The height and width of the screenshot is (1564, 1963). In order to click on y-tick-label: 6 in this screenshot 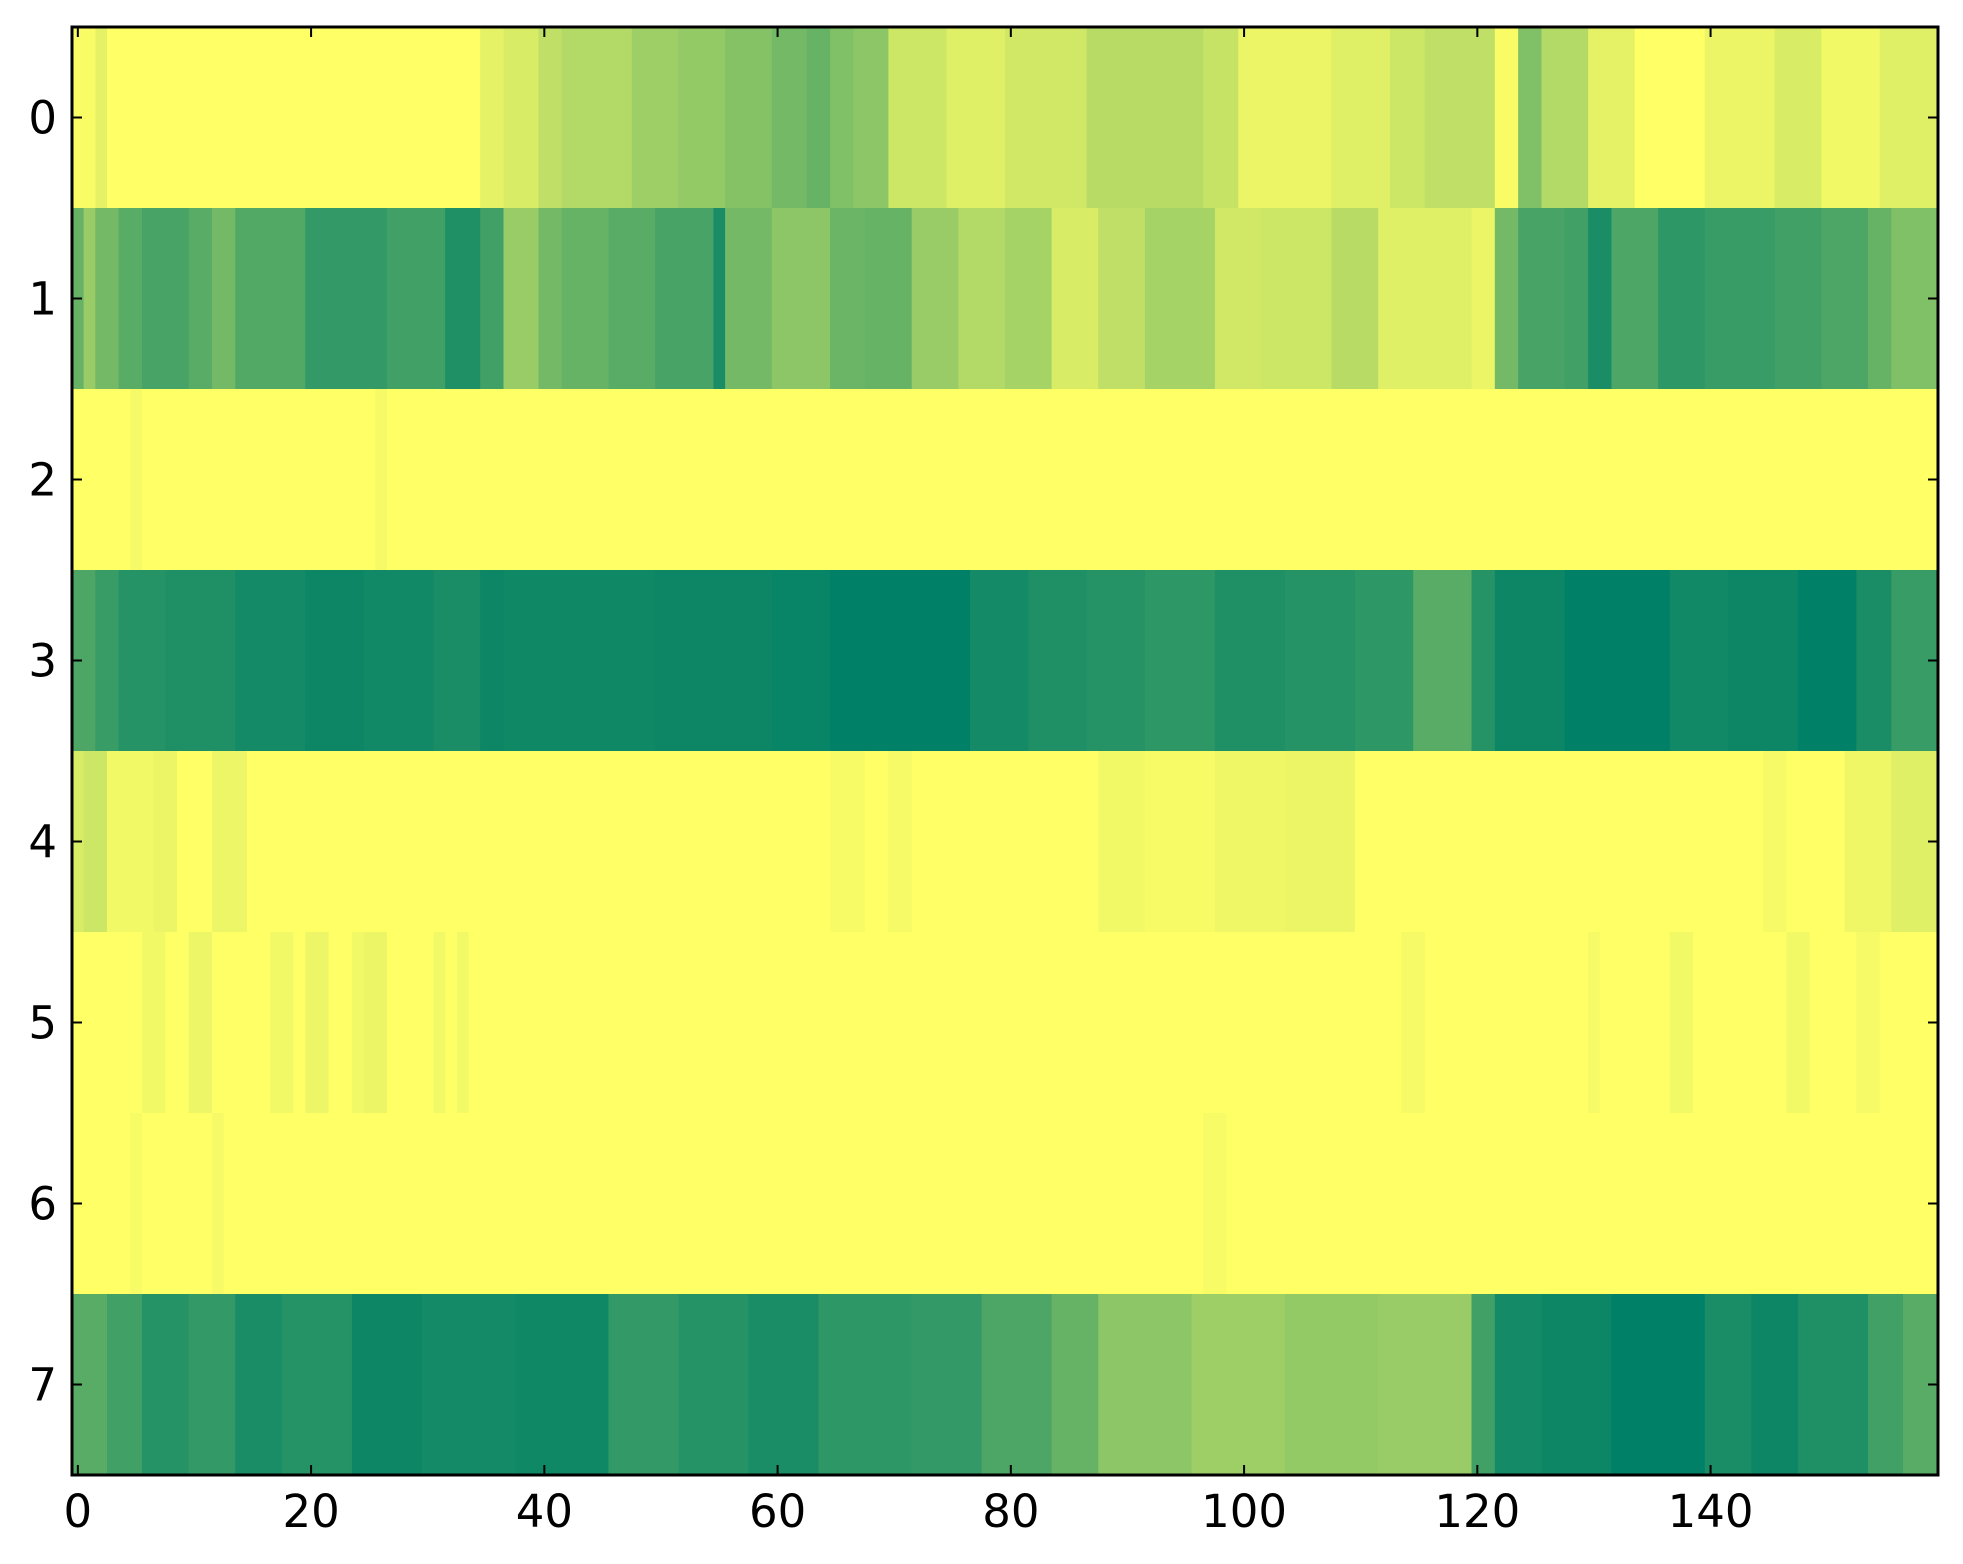, I will do `click(42, 1204)`.